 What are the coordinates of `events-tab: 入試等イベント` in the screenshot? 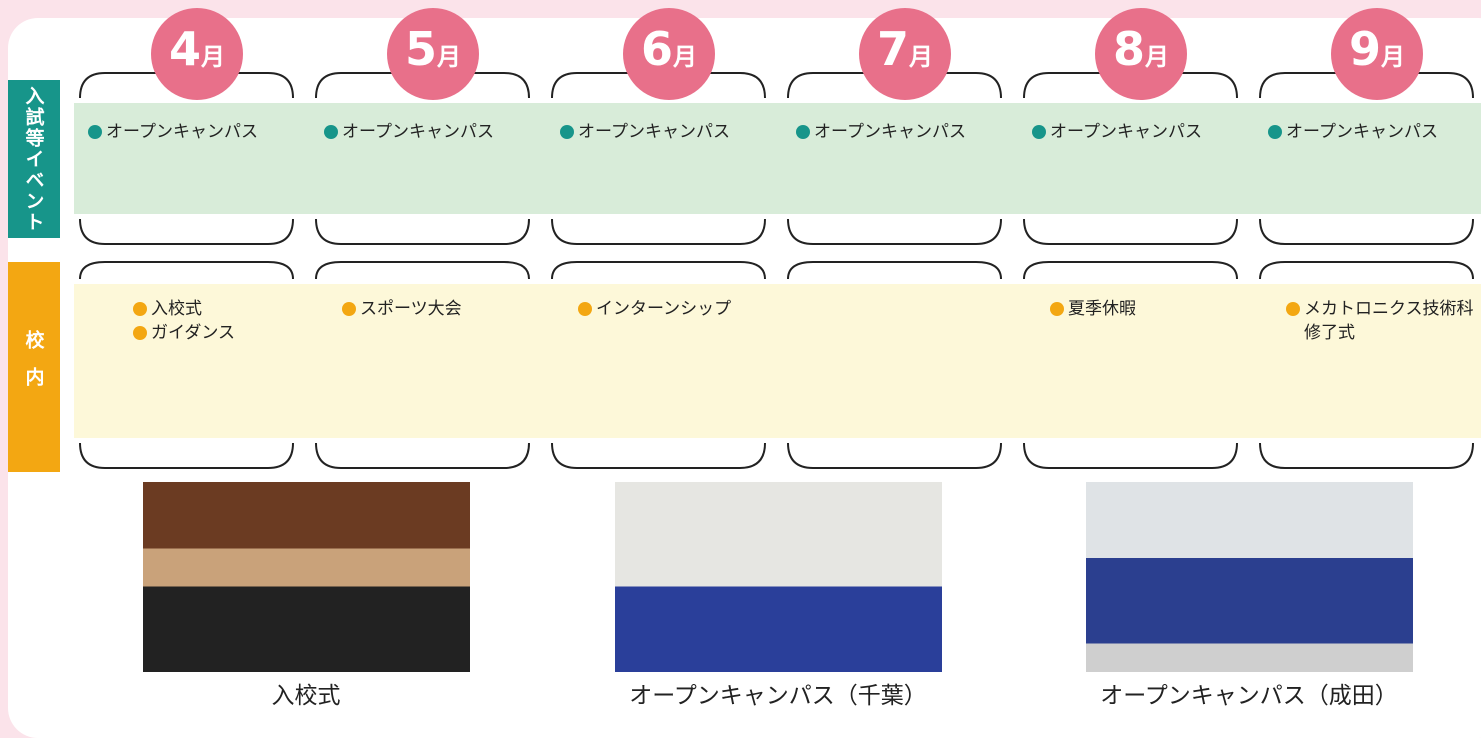 It's located at (34, 159).